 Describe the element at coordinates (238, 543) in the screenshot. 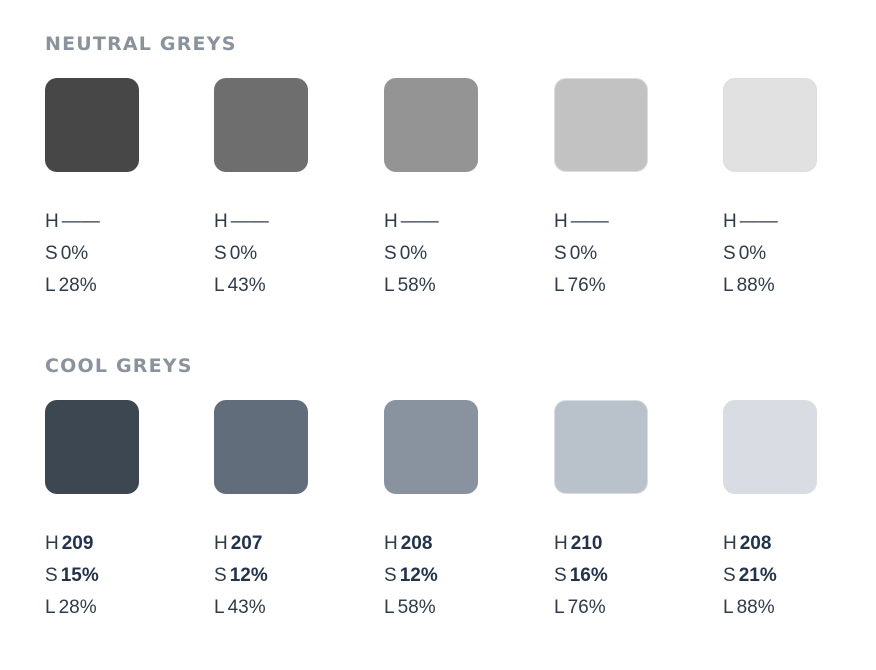

I see `hue-value: H 207` at that location.